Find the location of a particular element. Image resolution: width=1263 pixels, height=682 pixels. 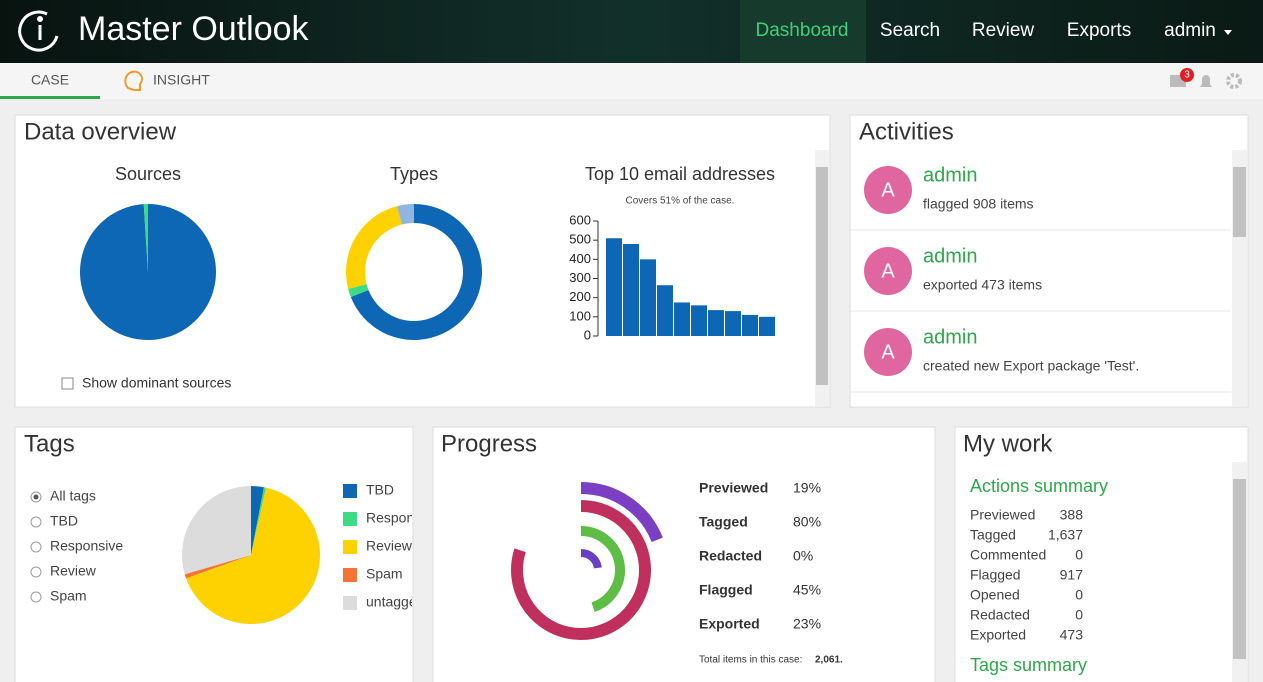

radio-label: All tags is located at coordinates (73, 496).